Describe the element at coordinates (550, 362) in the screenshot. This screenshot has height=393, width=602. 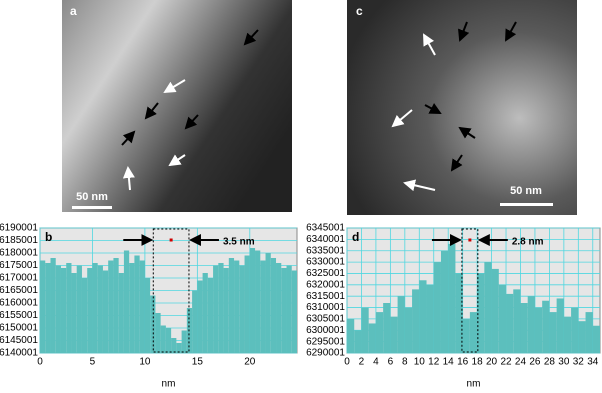
I see `x-tick-label: 28` at that location.